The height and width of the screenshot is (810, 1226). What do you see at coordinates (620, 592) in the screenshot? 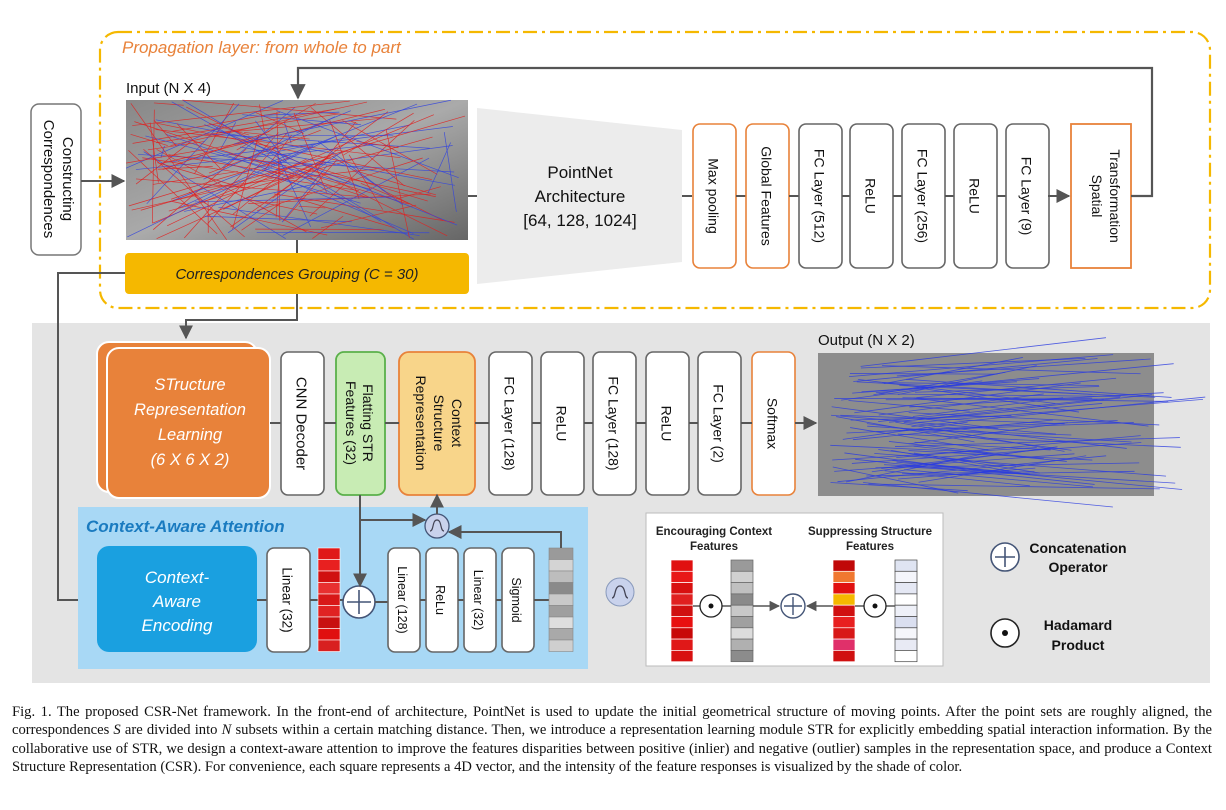
I see `attention-symbol-icon` at bounding box center [620, 592].